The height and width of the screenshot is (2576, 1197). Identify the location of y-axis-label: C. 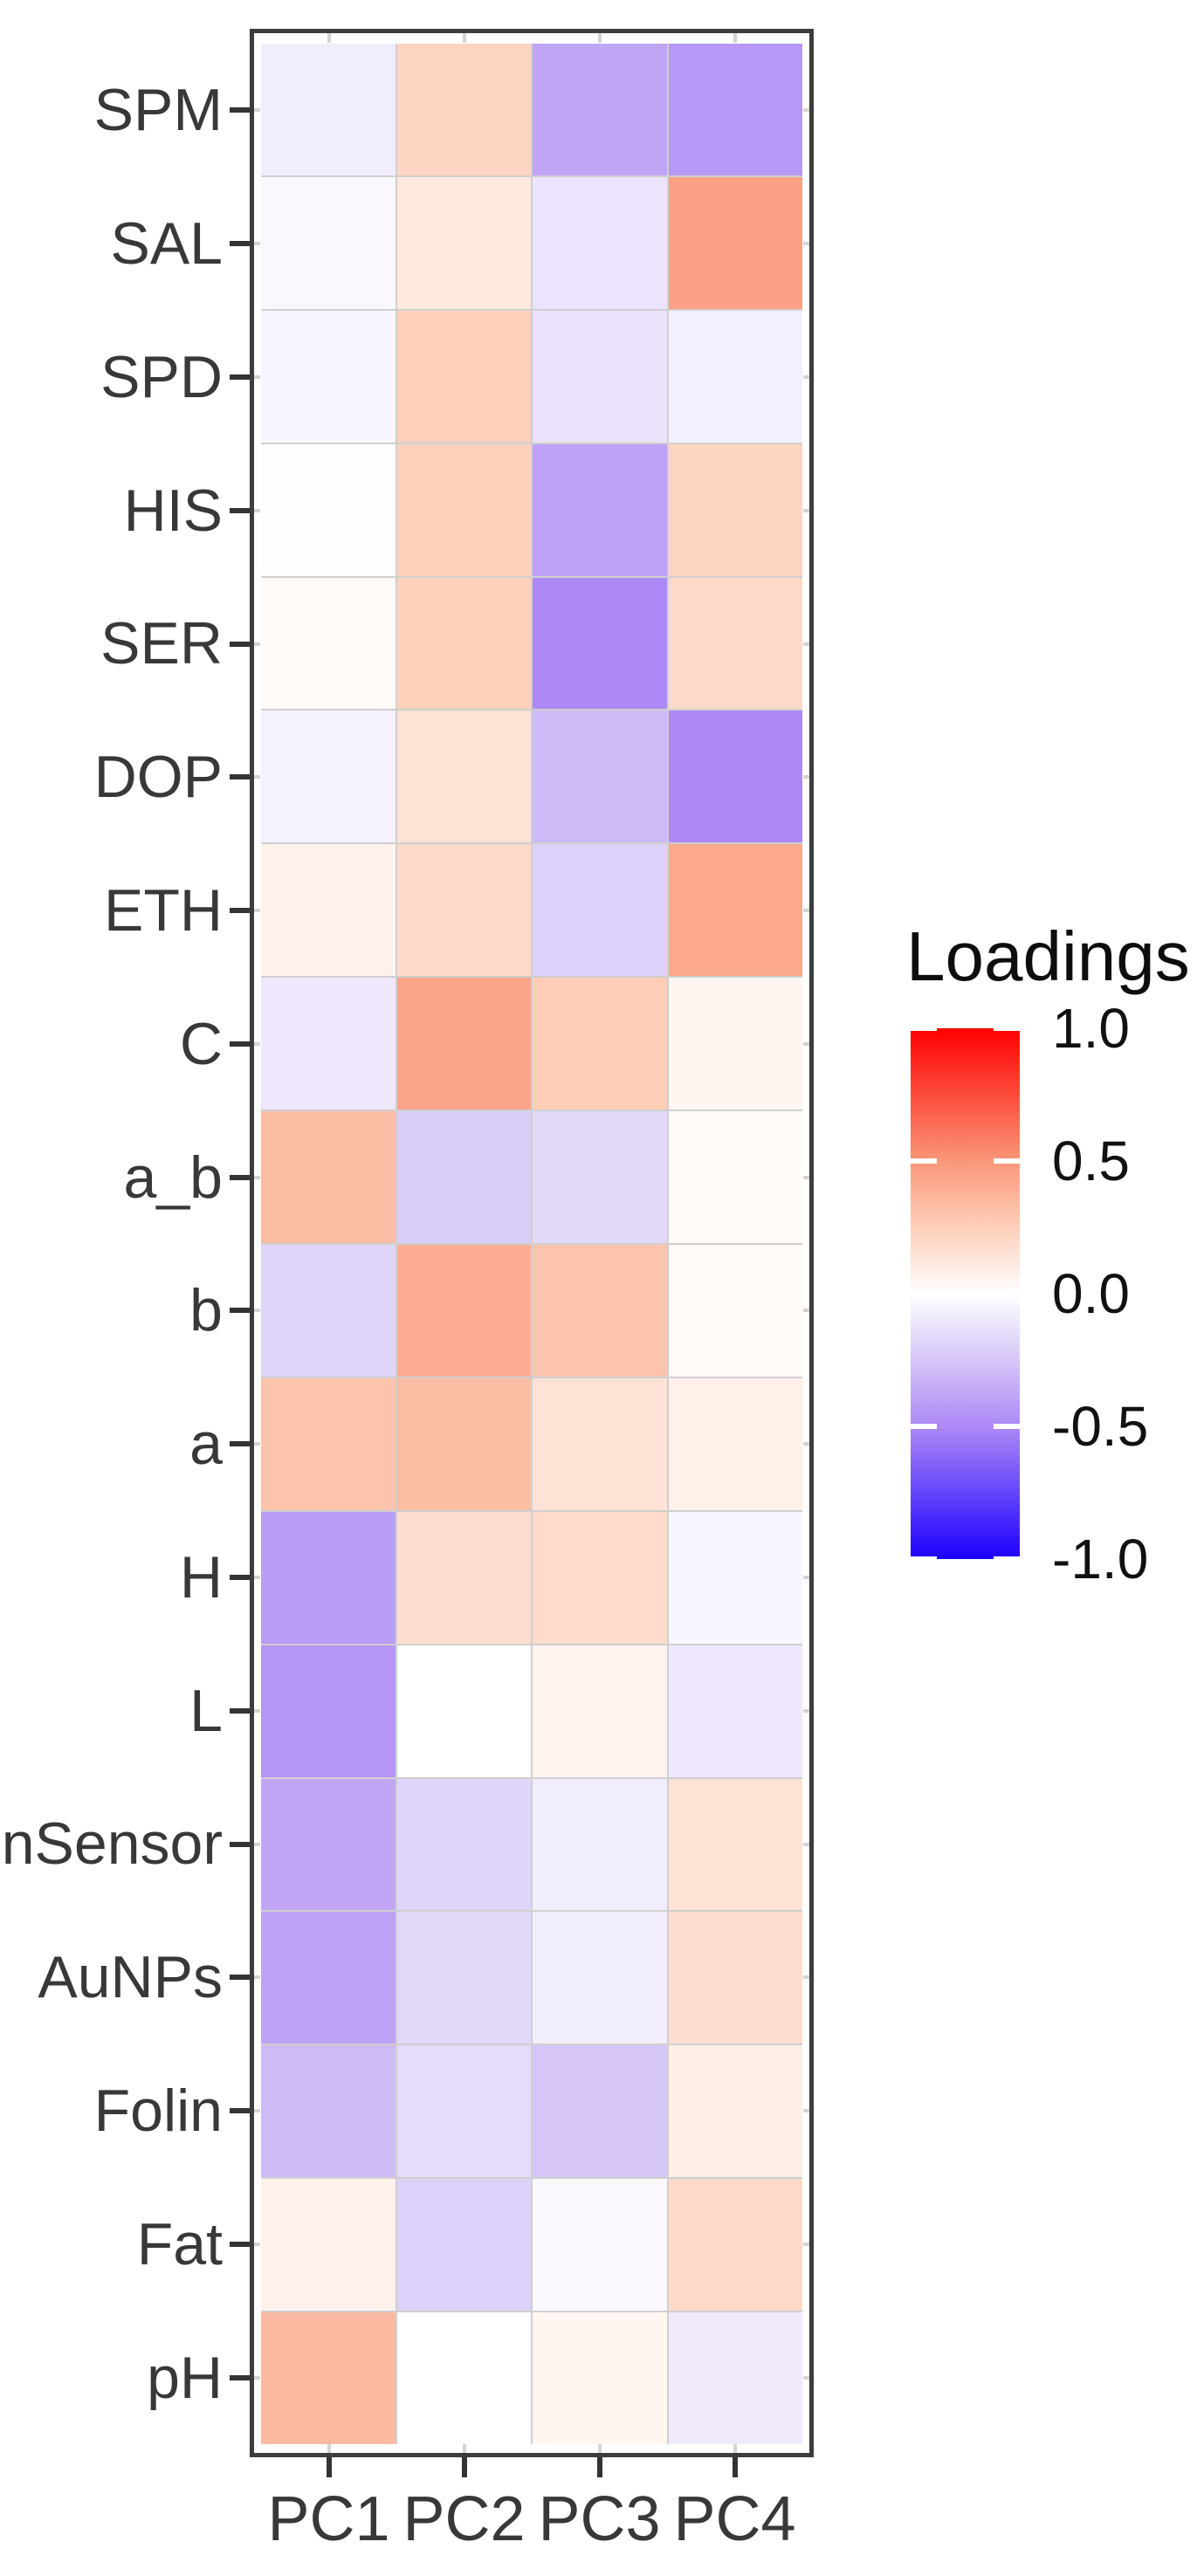
(201, 1043).